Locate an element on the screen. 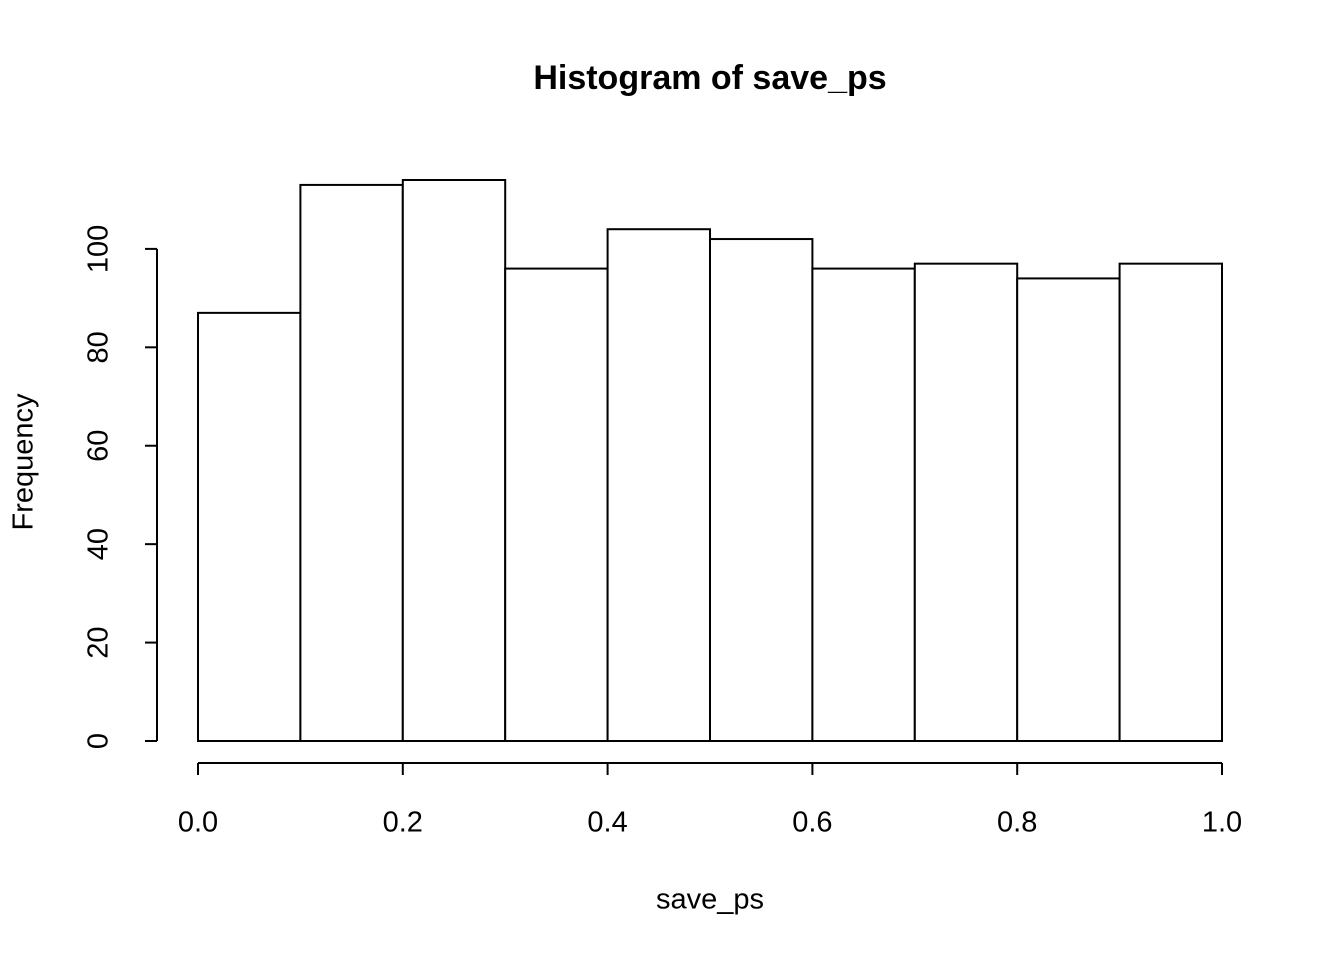  x-tick-label: 0.4 is located at coordinates (607, 823).